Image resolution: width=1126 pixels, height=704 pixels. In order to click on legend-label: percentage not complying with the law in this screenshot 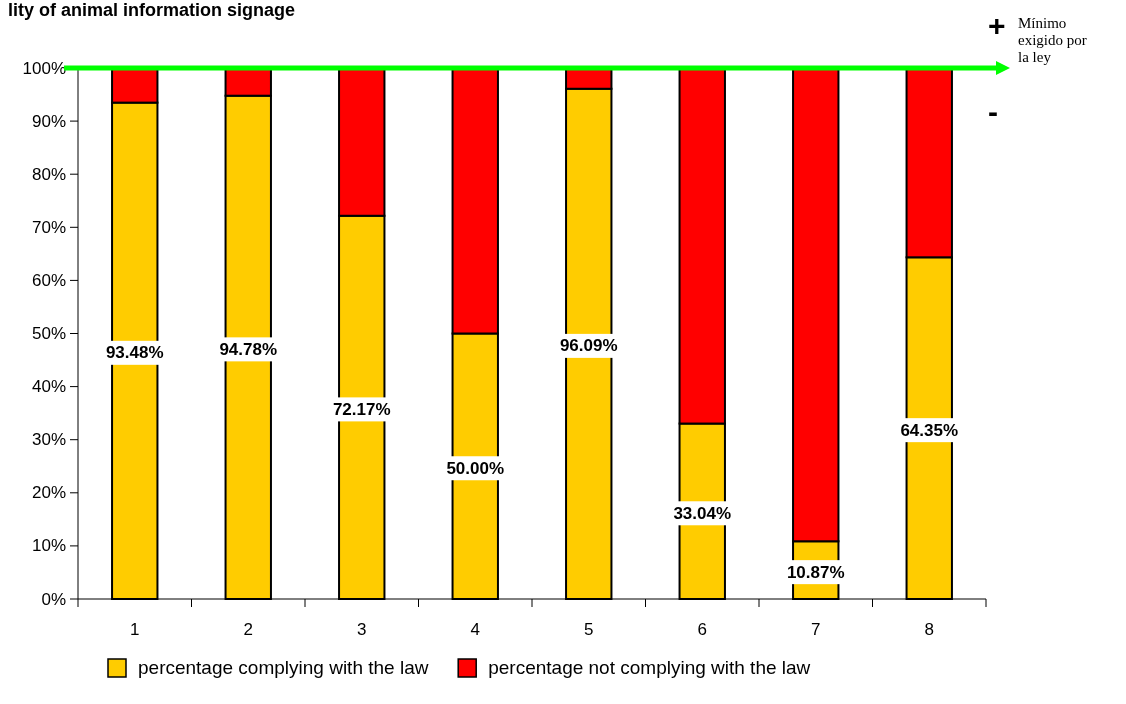, I will do `click(649, 667)`.